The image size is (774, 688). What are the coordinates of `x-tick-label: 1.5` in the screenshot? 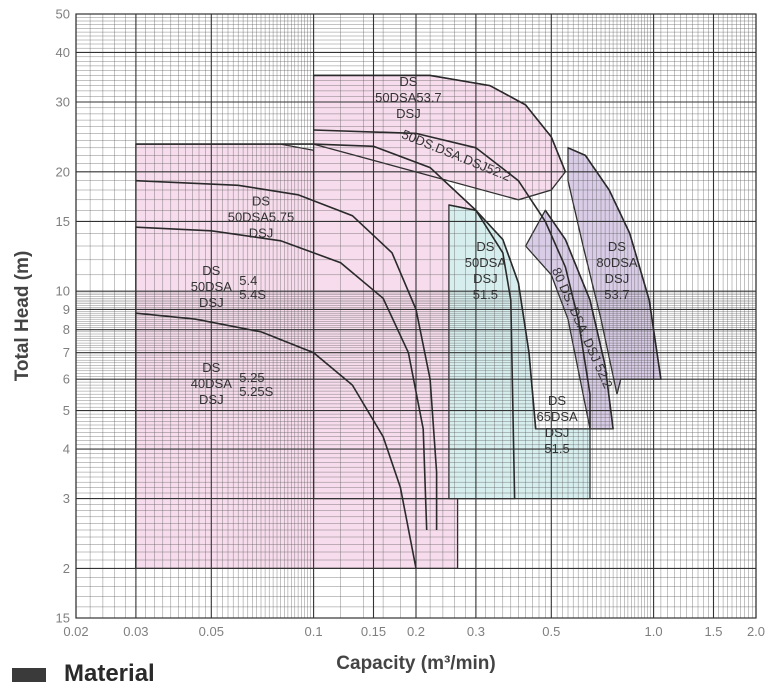 It's located at (713, 631).